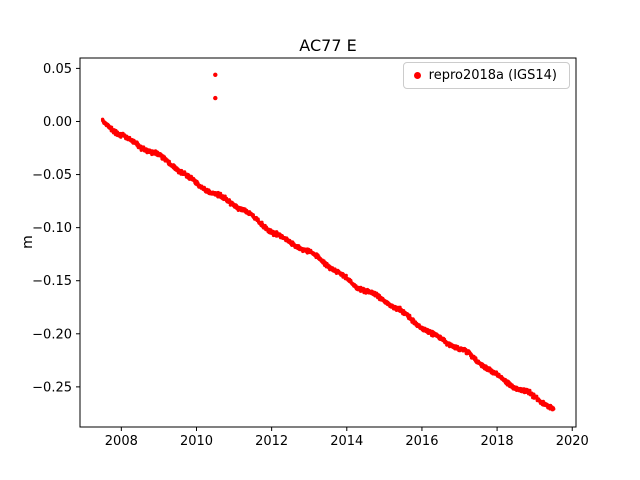 Image resolution: width=640 pixels, height=480 pixels. I want to click on y-tick-label: −0.05, so click(52, 175).